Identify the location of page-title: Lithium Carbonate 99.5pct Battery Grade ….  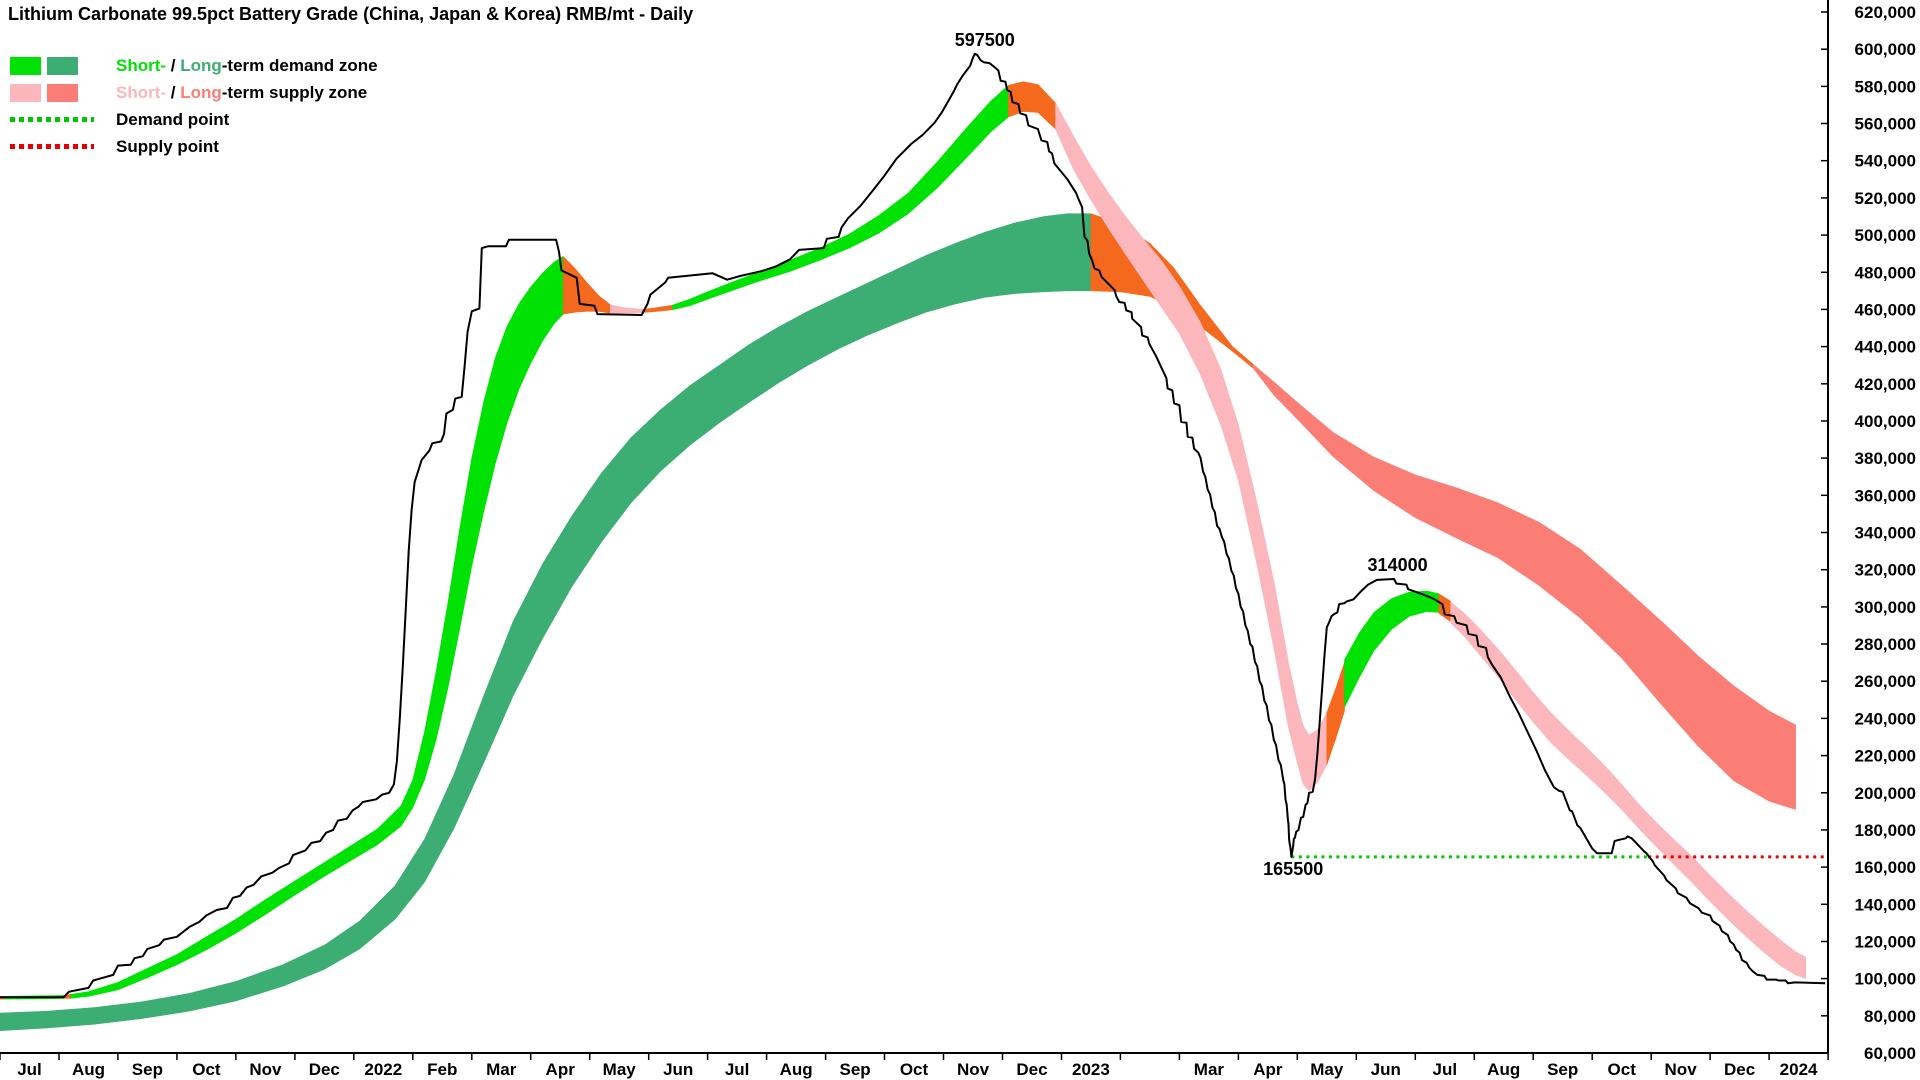
(351, 14).